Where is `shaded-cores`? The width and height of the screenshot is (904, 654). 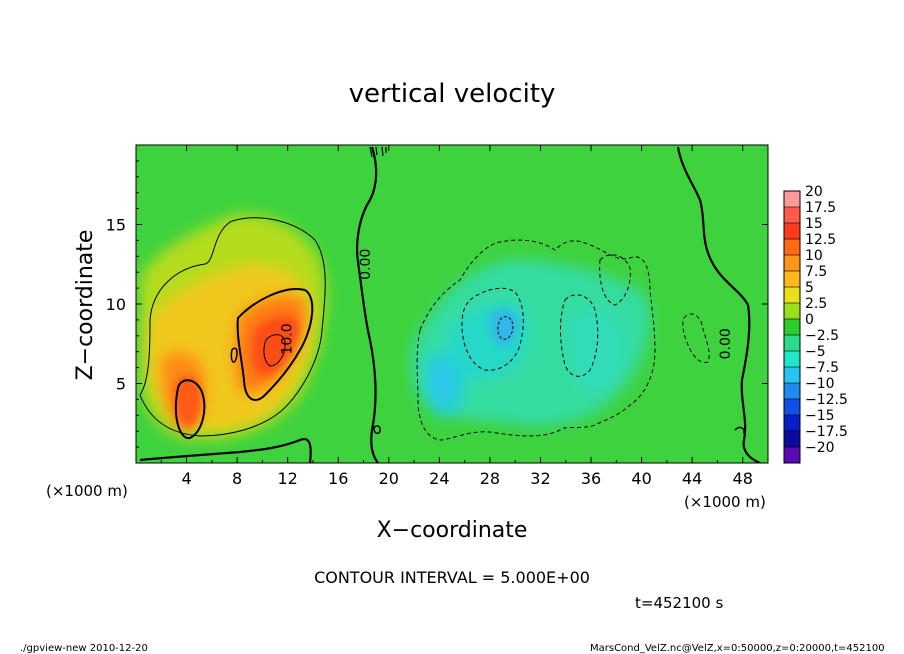 shaded-cores is located at coordinates (346, 368).